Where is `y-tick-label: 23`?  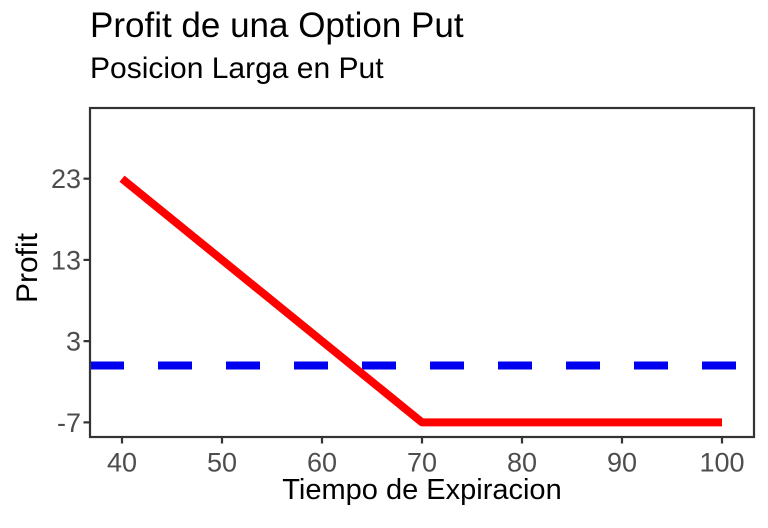 y-tick-label: 23 is located at coordinates (66, 179).